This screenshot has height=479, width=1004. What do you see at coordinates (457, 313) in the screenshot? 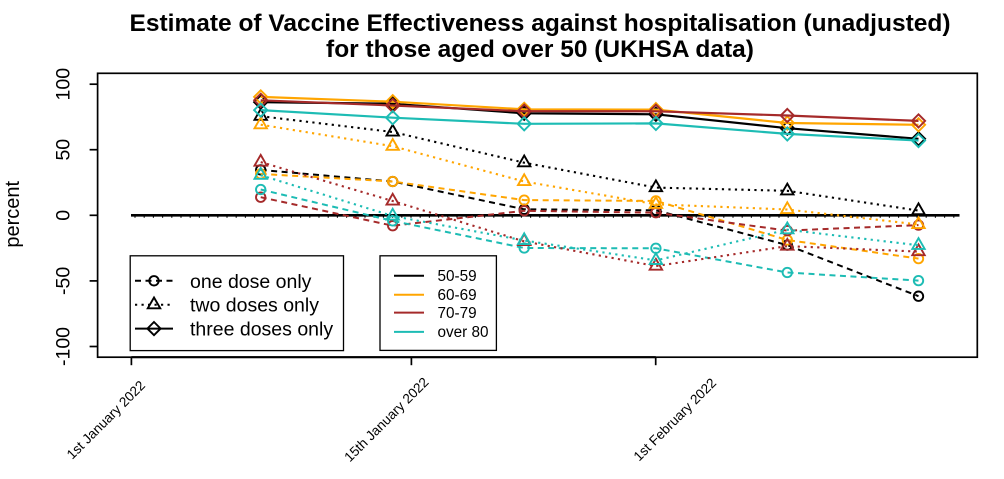
I see `svg-text: 70-79` at bounding box center [457, 313].